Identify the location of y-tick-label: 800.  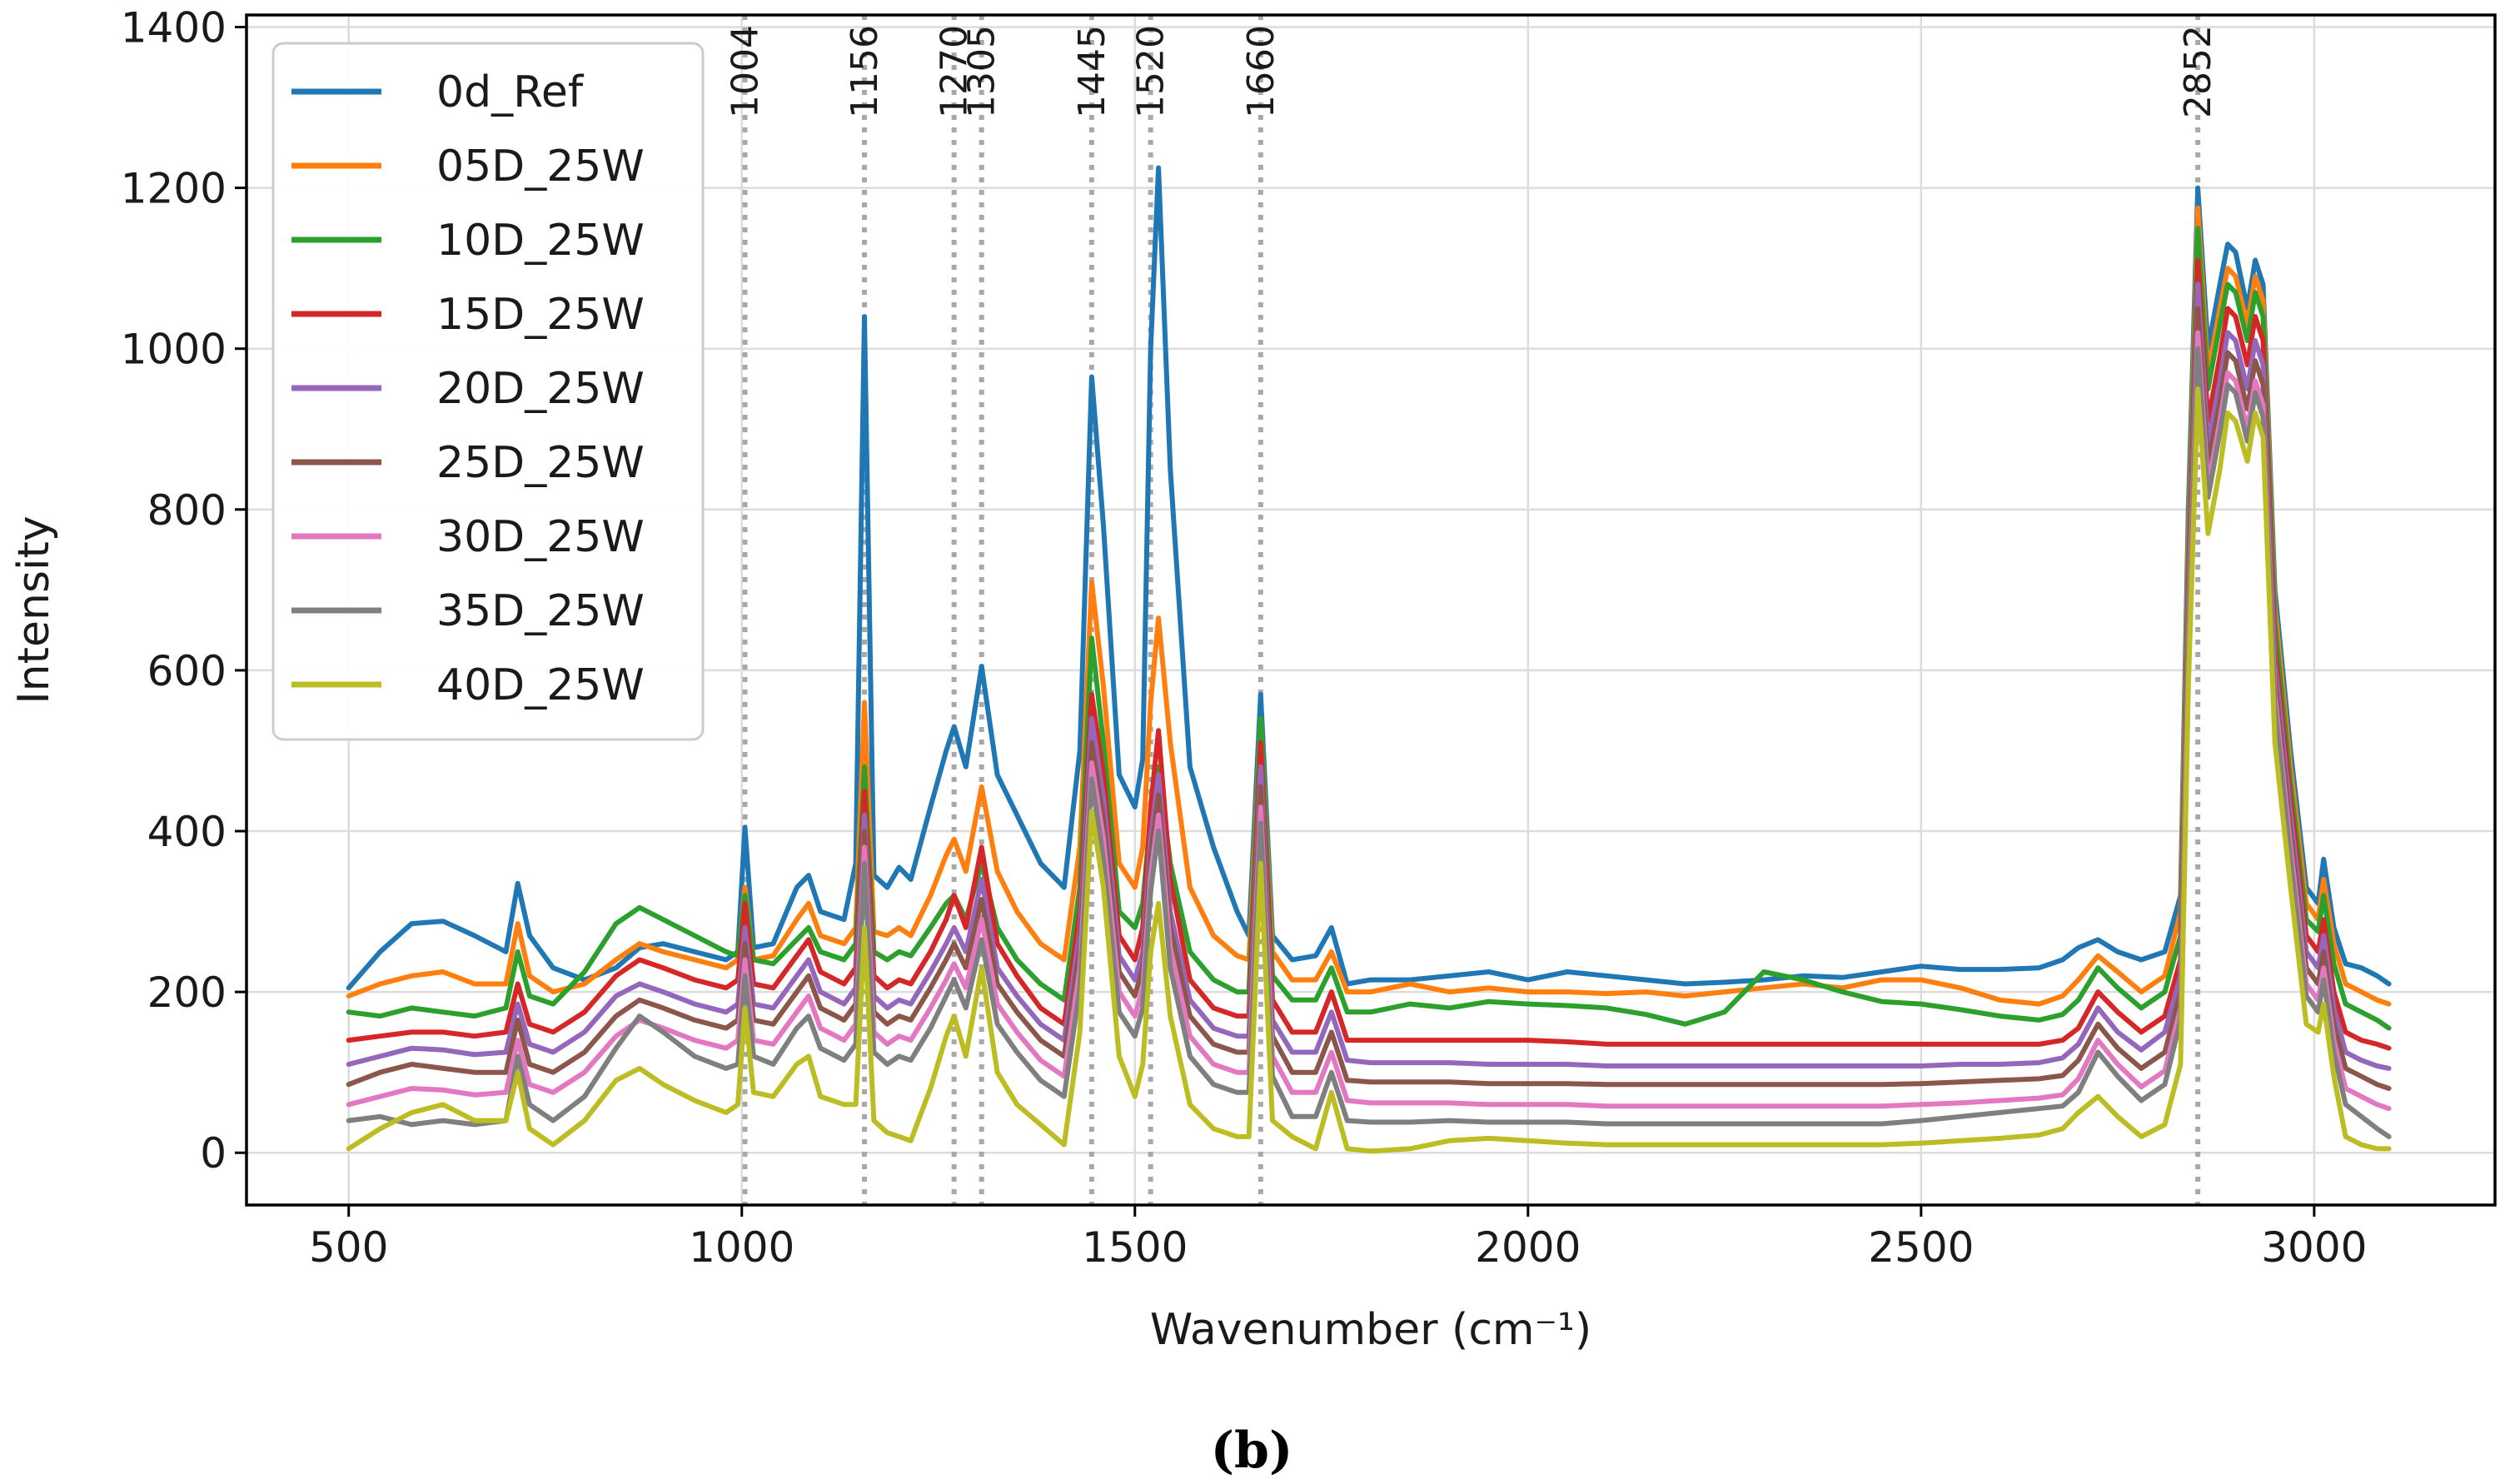
(187, 510).